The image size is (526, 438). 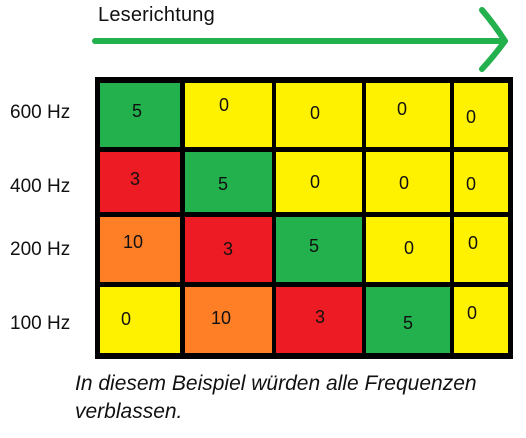 I want to click on row-label-100hz: 100 Hz, so click(x=51, y=324).